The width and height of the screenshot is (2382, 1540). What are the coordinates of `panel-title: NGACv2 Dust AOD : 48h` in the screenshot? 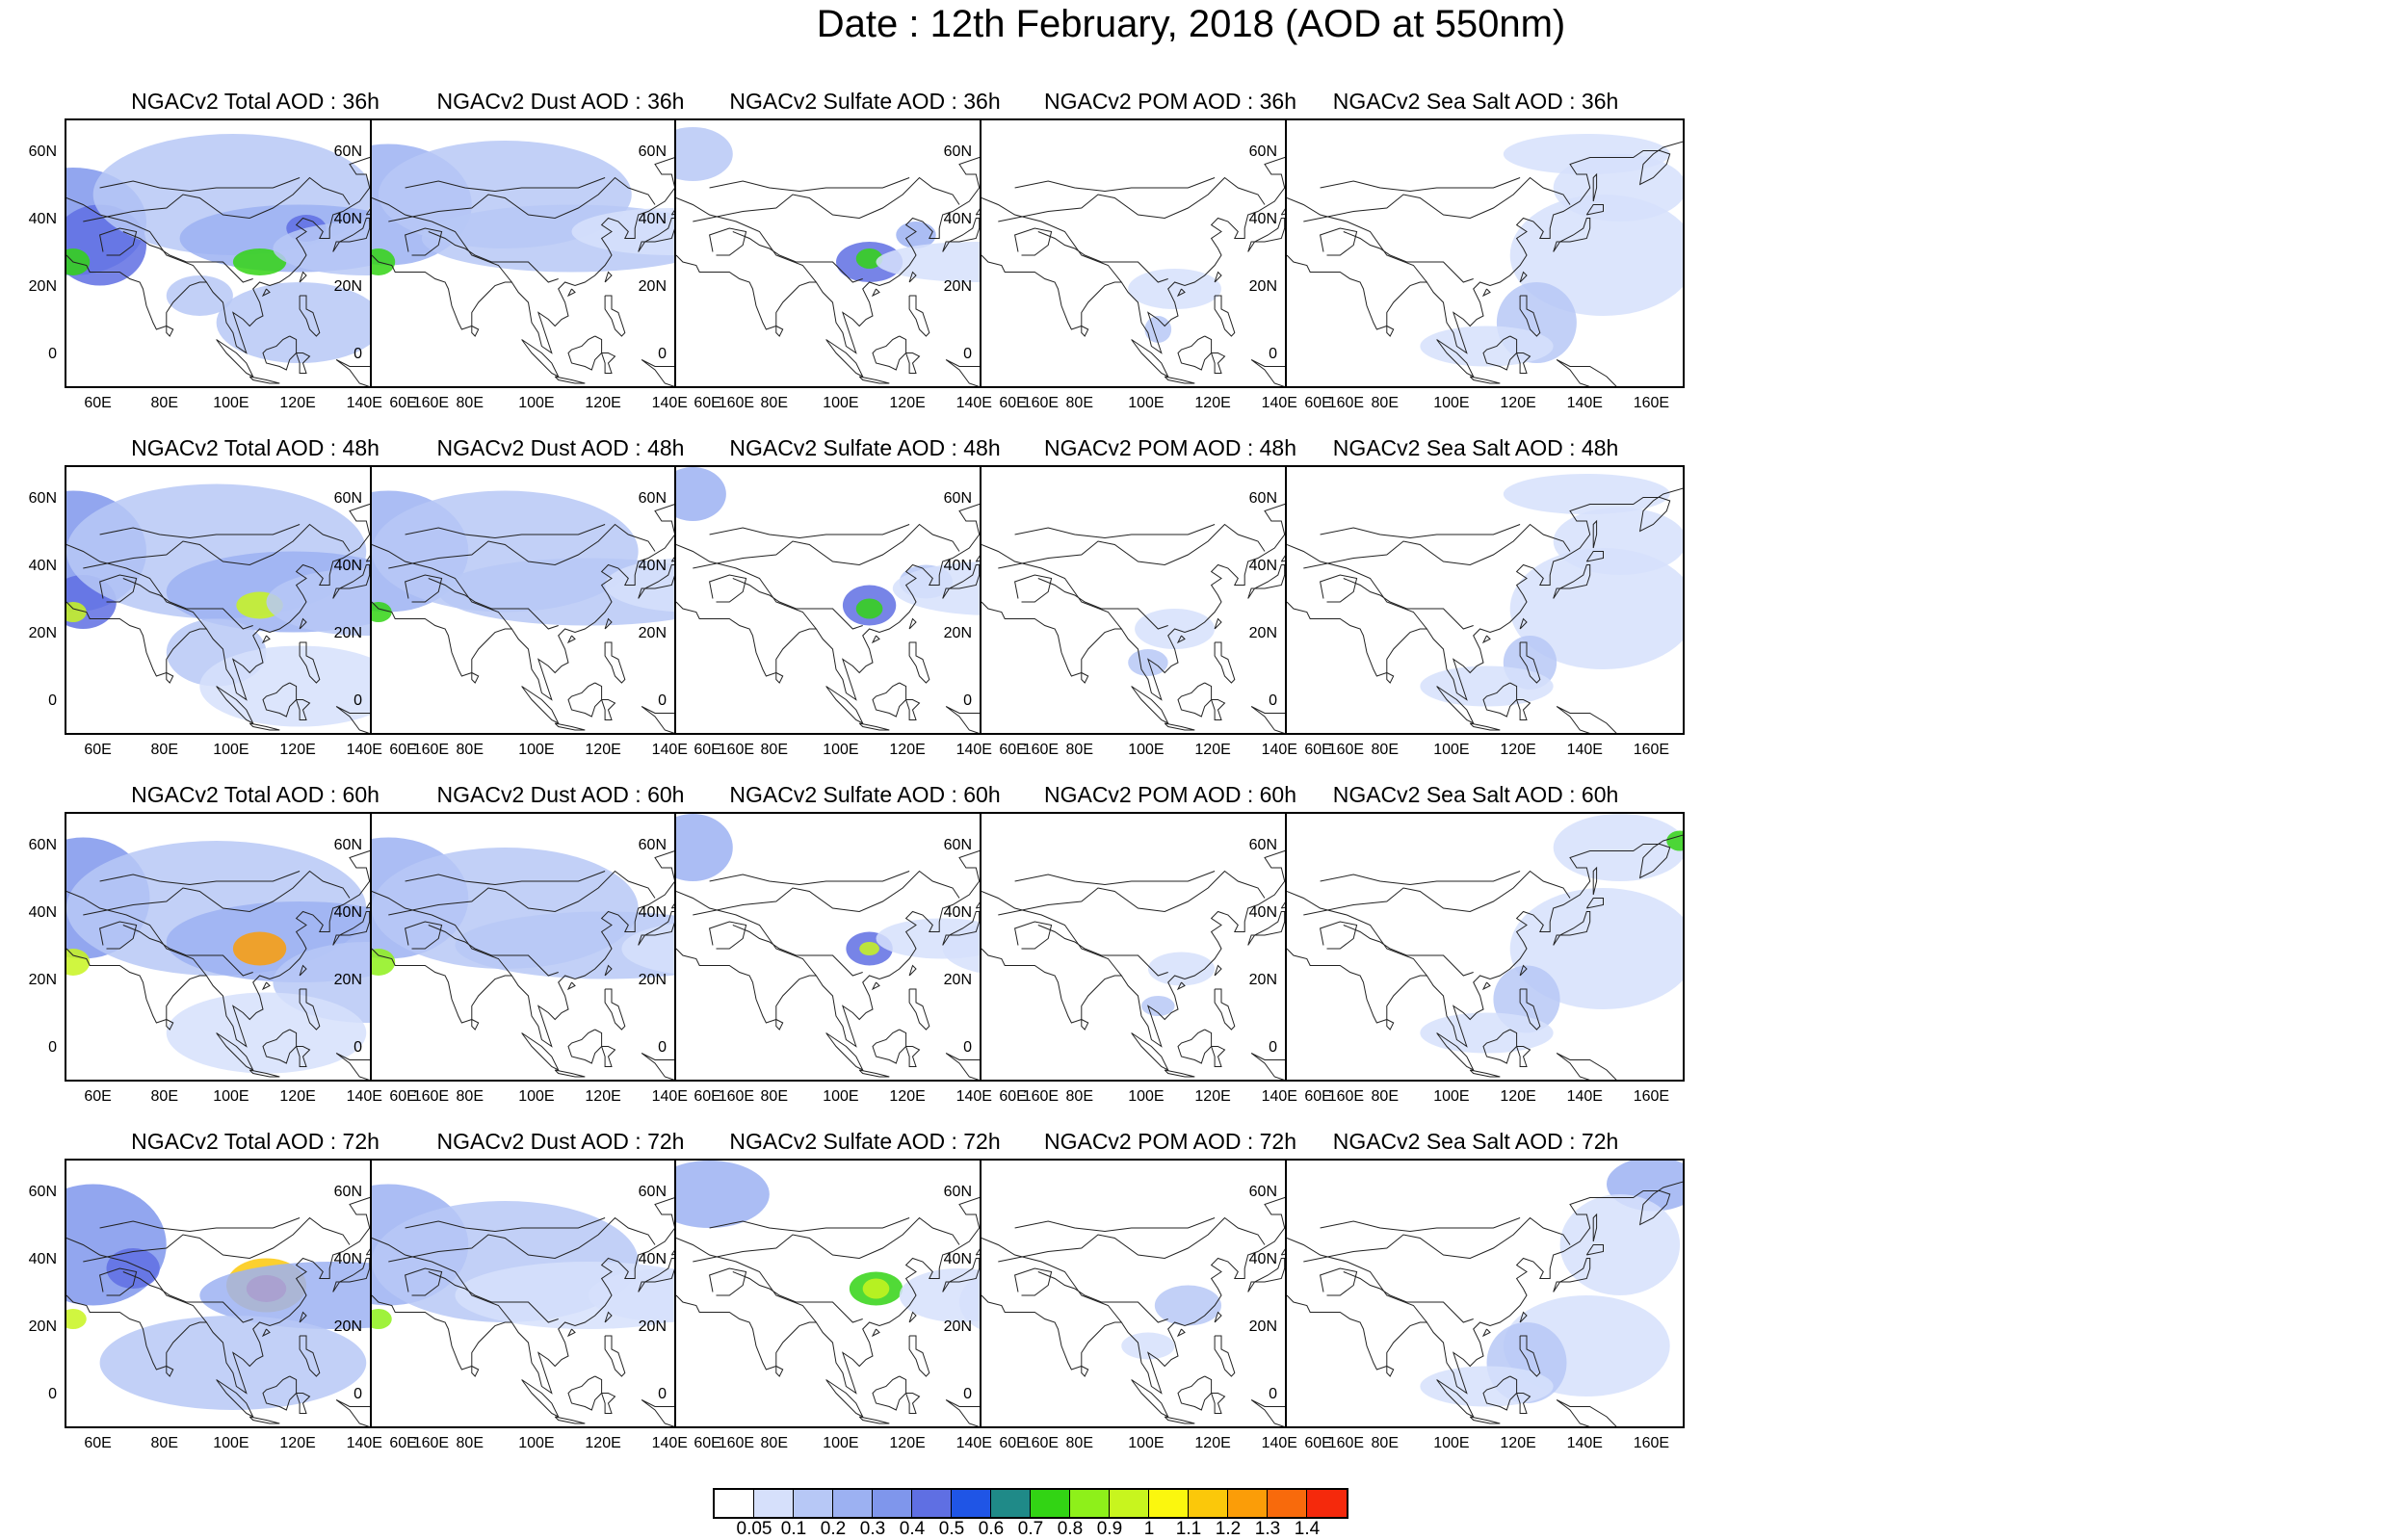 It's located at (560, 447).